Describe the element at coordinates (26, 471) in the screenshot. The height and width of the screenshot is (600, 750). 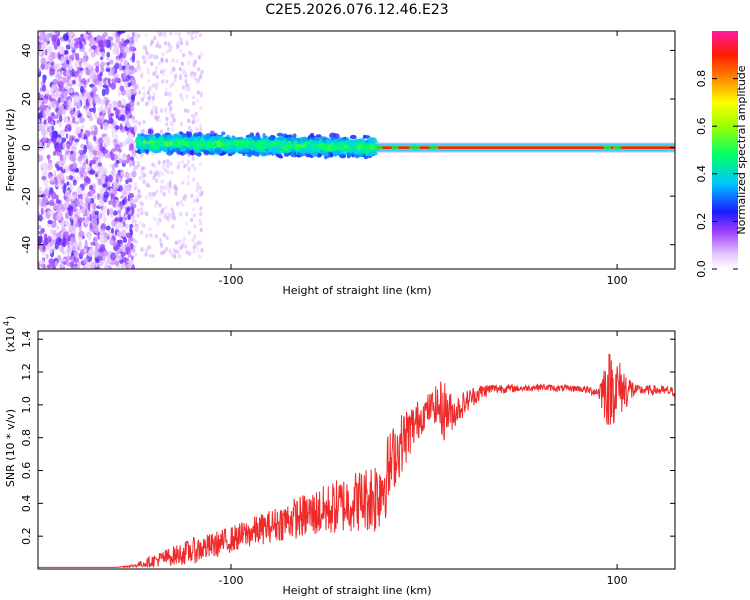
I see `y-tick-label: 0.6` at that location.